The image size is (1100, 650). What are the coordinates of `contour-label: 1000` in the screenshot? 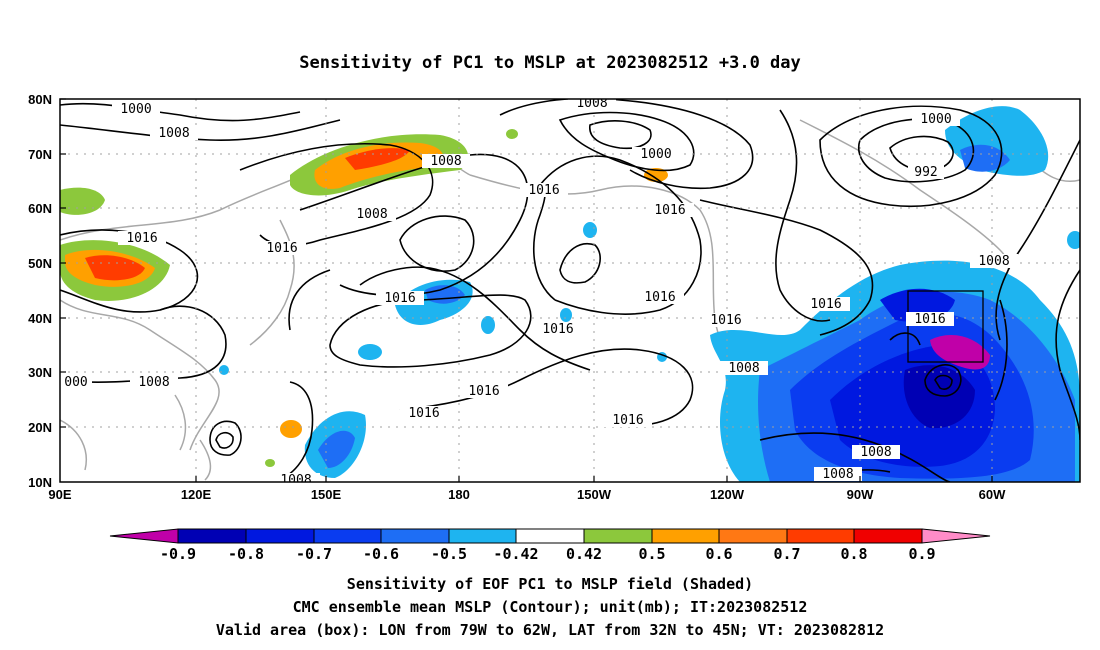 It's located at (136, 109).